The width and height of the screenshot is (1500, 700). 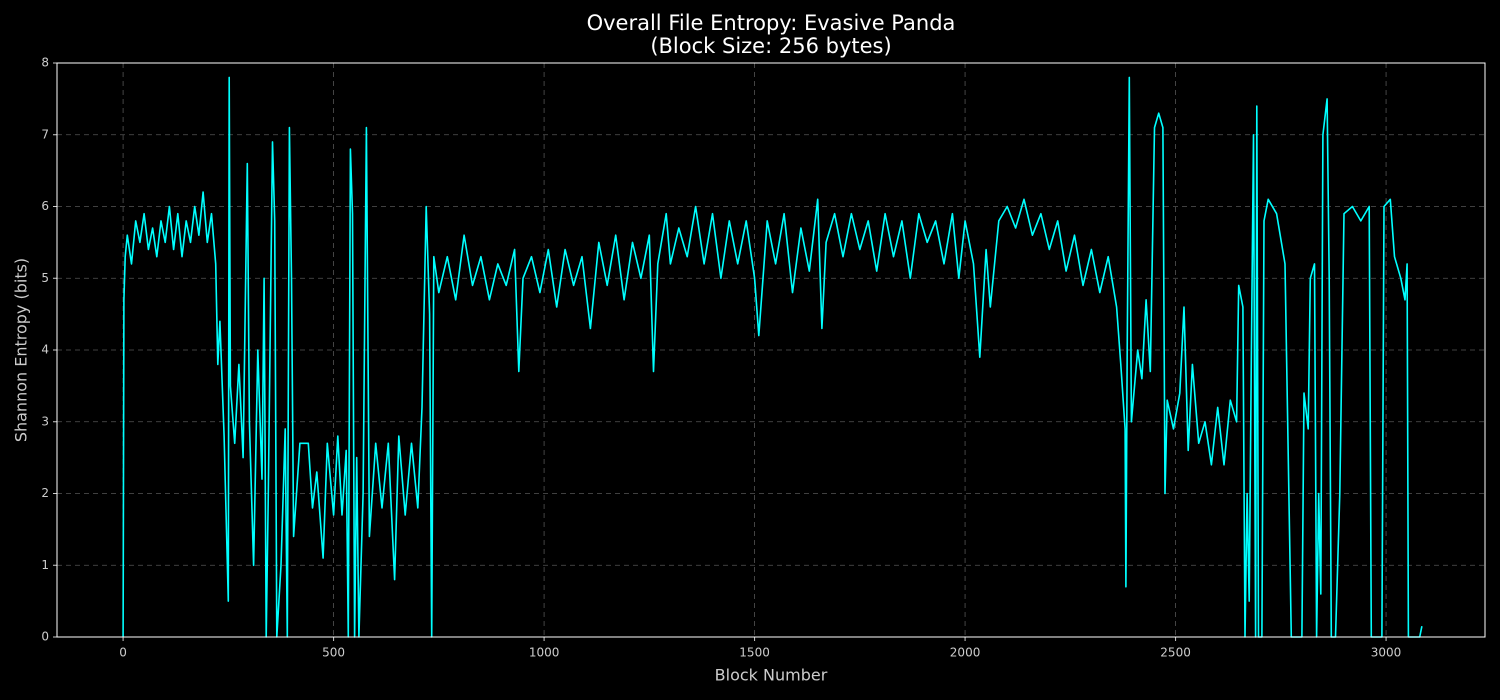 I want to click on y-tick-label: 8, so click(x=45, y=63).